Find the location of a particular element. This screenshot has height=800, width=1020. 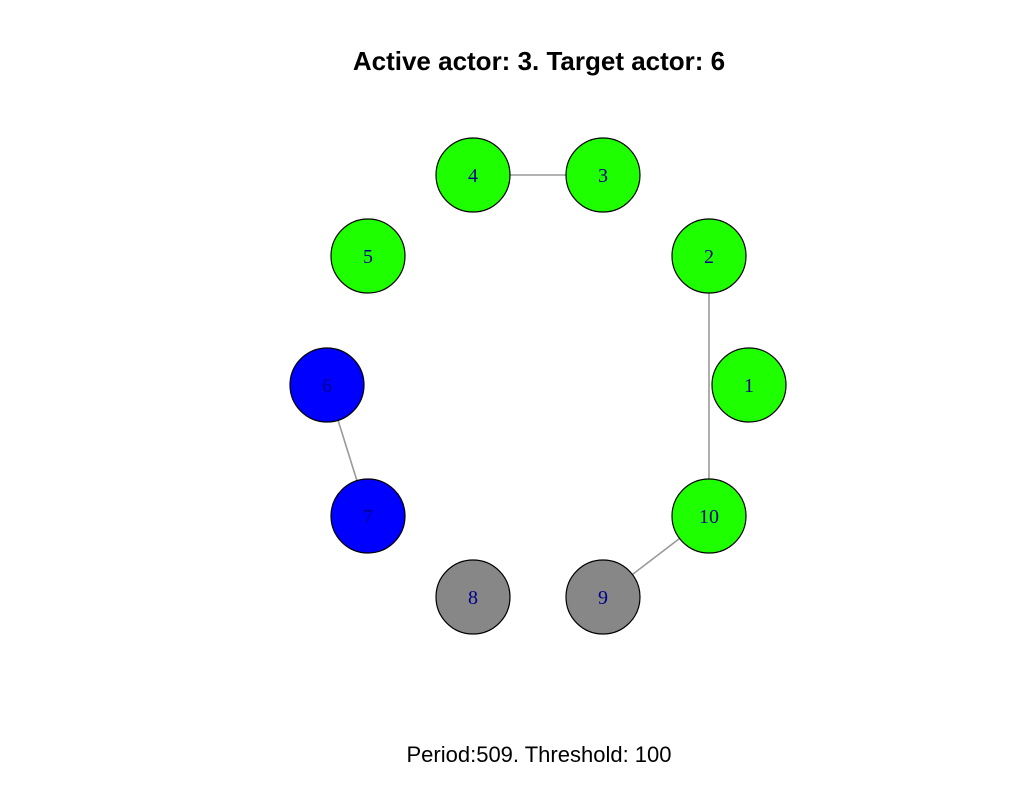

node-10: 10 is located at coordinates (709, 516).